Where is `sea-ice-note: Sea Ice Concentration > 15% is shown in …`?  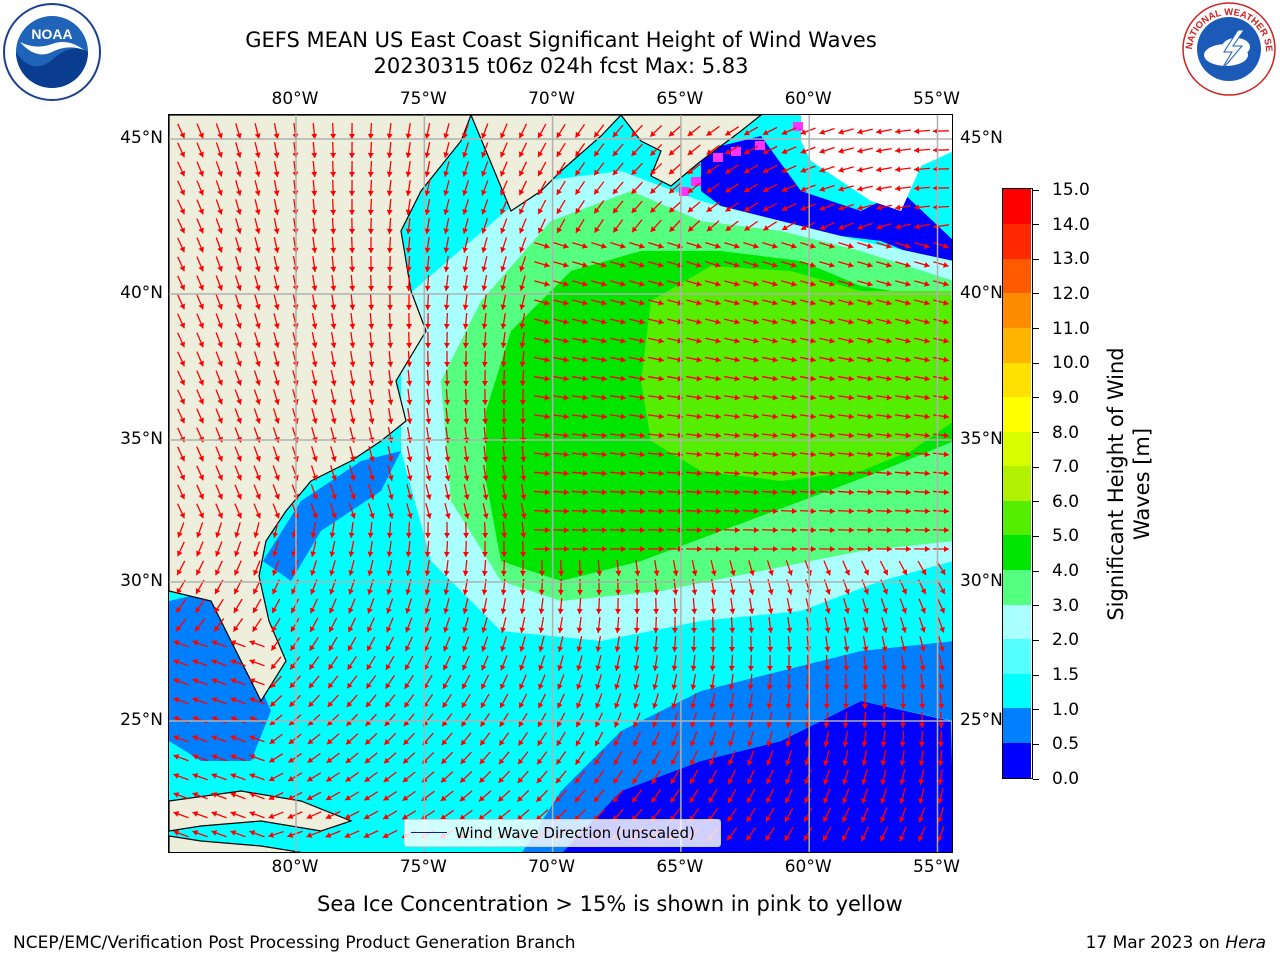
sea-ice-note: Sea Ice Concentration > 15% is shown in … is located at coordinates (610, 904).